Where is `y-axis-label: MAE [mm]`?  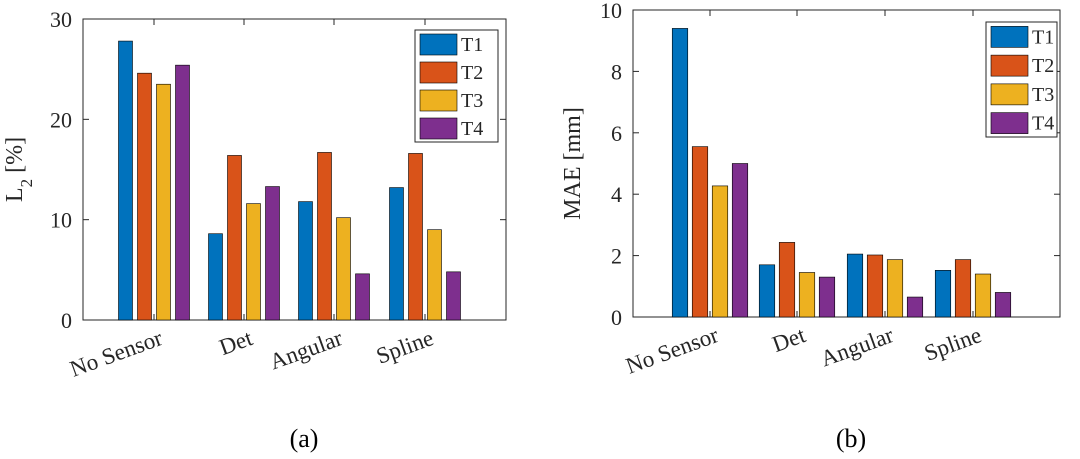
y-axis-label: MAE [mm] is located at coordinates (573, 163).